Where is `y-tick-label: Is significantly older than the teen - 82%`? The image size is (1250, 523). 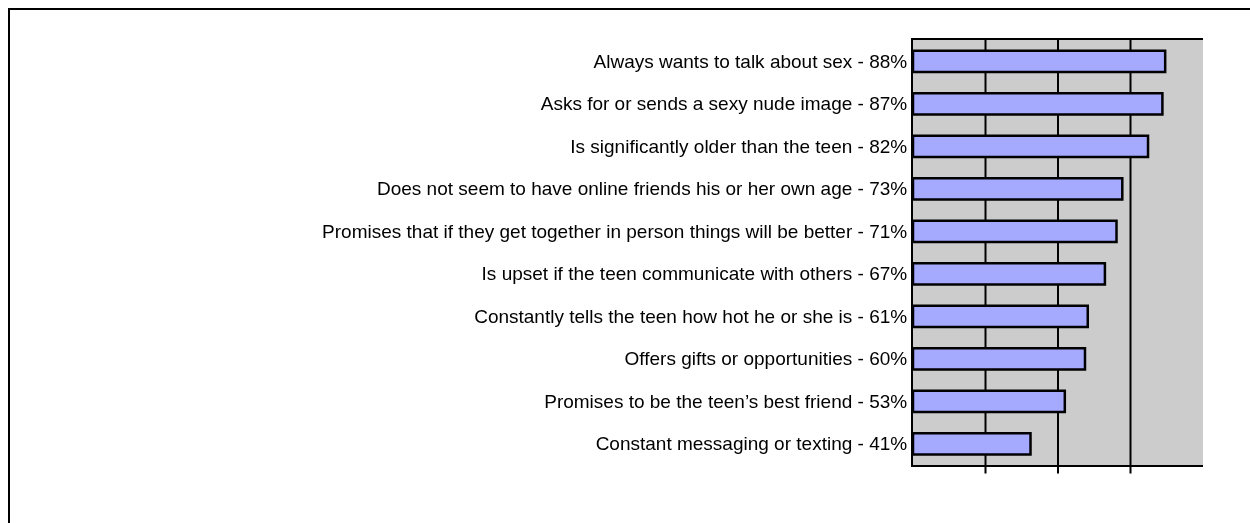
y-tick-label: Is significantly older than the teen - 82% is located at coordinates (739, 146).